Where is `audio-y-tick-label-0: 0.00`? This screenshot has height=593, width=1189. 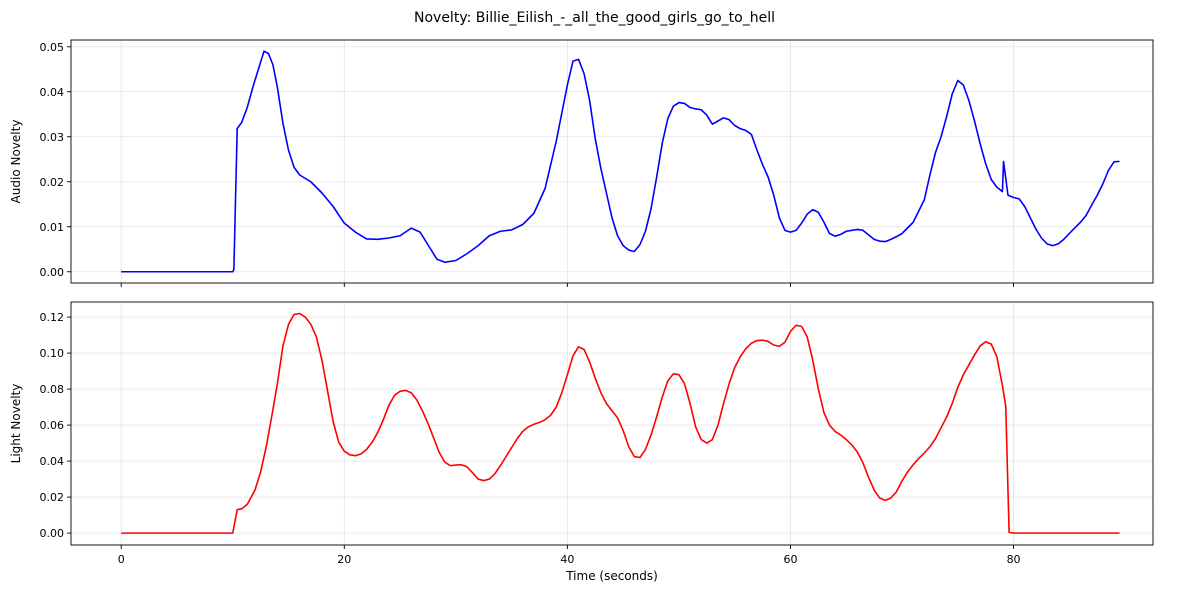 audio-y-tick-label-0: 0.00 is located at coordinates (52, 272).